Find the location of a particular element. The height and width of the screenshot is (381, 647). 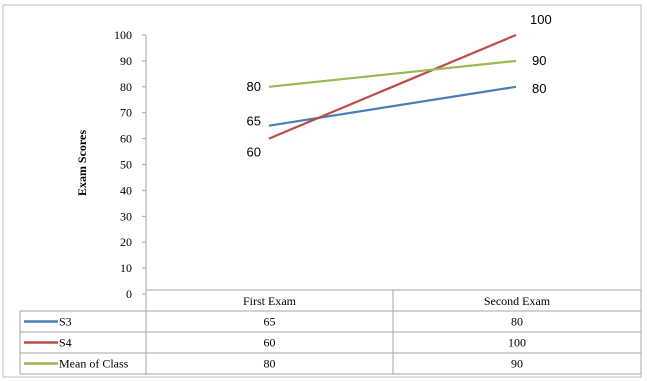

table-cell-value: 65 is located at coordinates (270, 322).